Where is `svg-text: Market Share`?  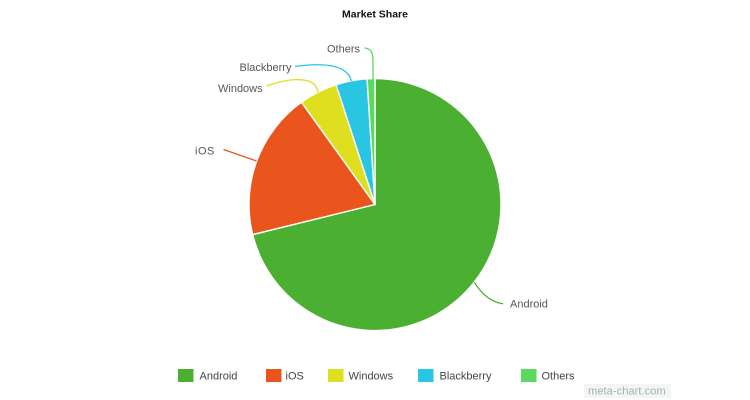
svg-text: Market Share is located at coordinates (375, 15).